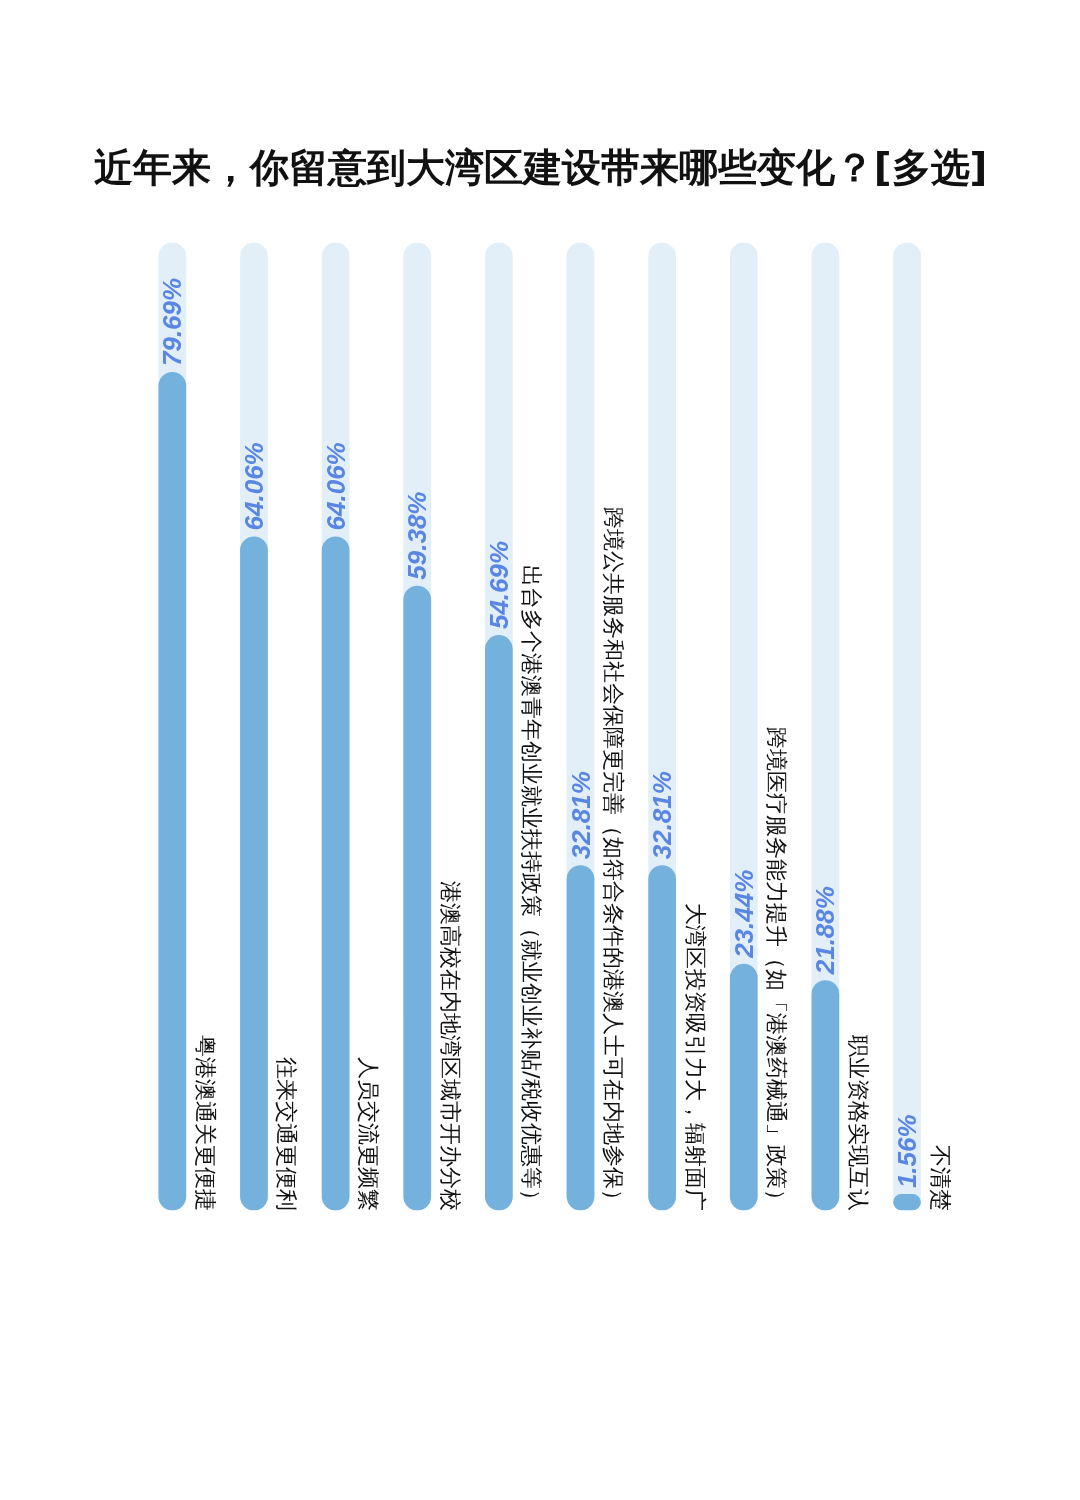 The width and height of the screenshot is (1080, 1500). Describe the element at coordinates (907, 1151) in the screenshot. I see `data-label: 1.56%` at that location.